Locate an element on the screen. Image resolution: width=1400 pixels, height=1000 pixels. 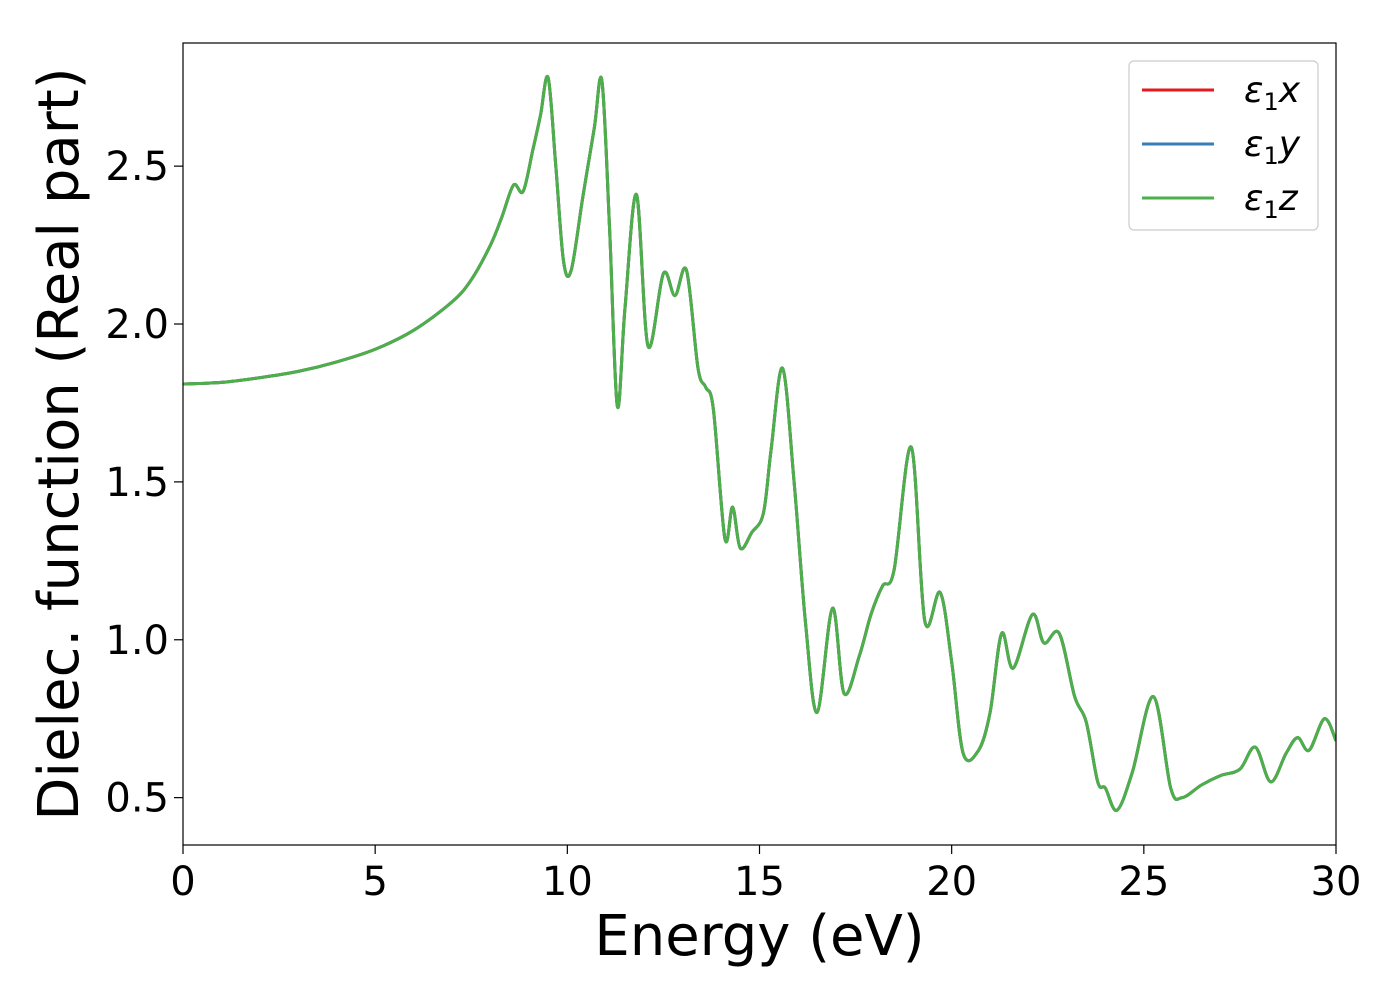
x-tick-label: 15 is located at coordinates (759, 882).